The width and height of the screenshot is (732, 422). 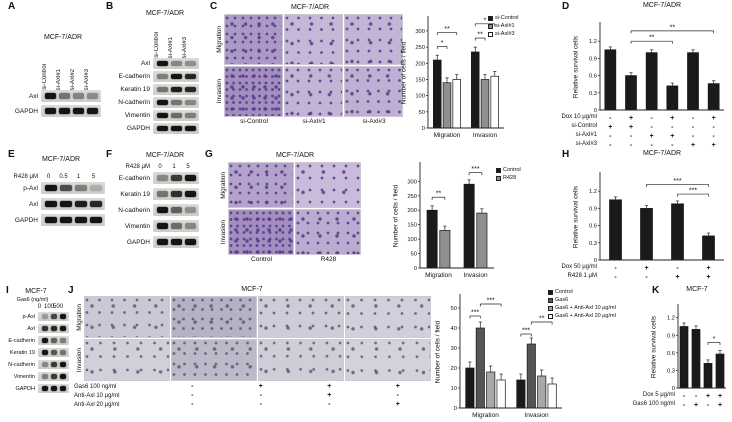 I want to click on panel-b-title: MCF-7/ADR, so click(x=165, y=13).